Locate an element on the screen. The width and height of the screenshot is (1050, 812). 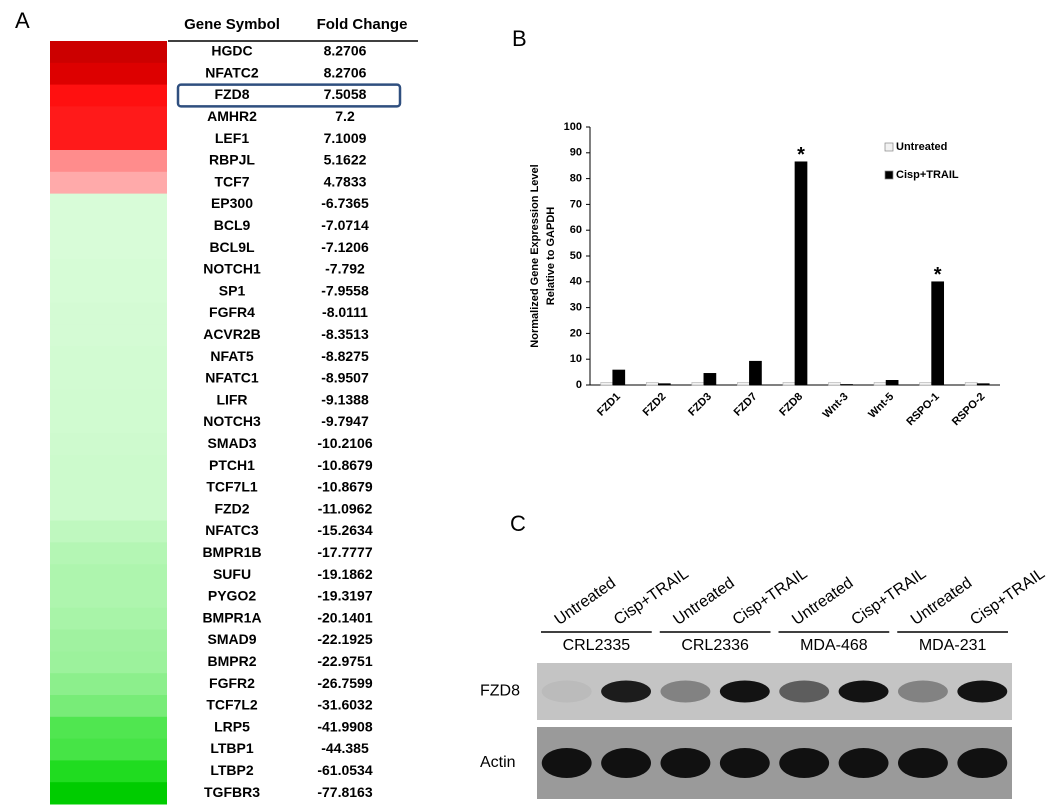
gene-symbol: TGFBR3 is located at coordinates (232, 792).